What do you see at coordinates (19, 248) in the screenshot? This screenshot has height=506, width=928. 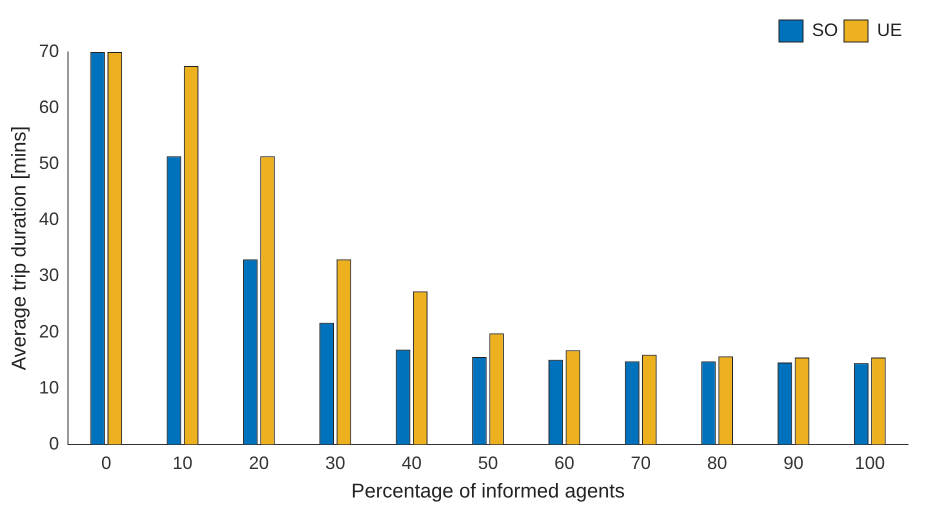 I see `y-axis-title: Average trip duration [mins]` at bounding box center [19, 248].